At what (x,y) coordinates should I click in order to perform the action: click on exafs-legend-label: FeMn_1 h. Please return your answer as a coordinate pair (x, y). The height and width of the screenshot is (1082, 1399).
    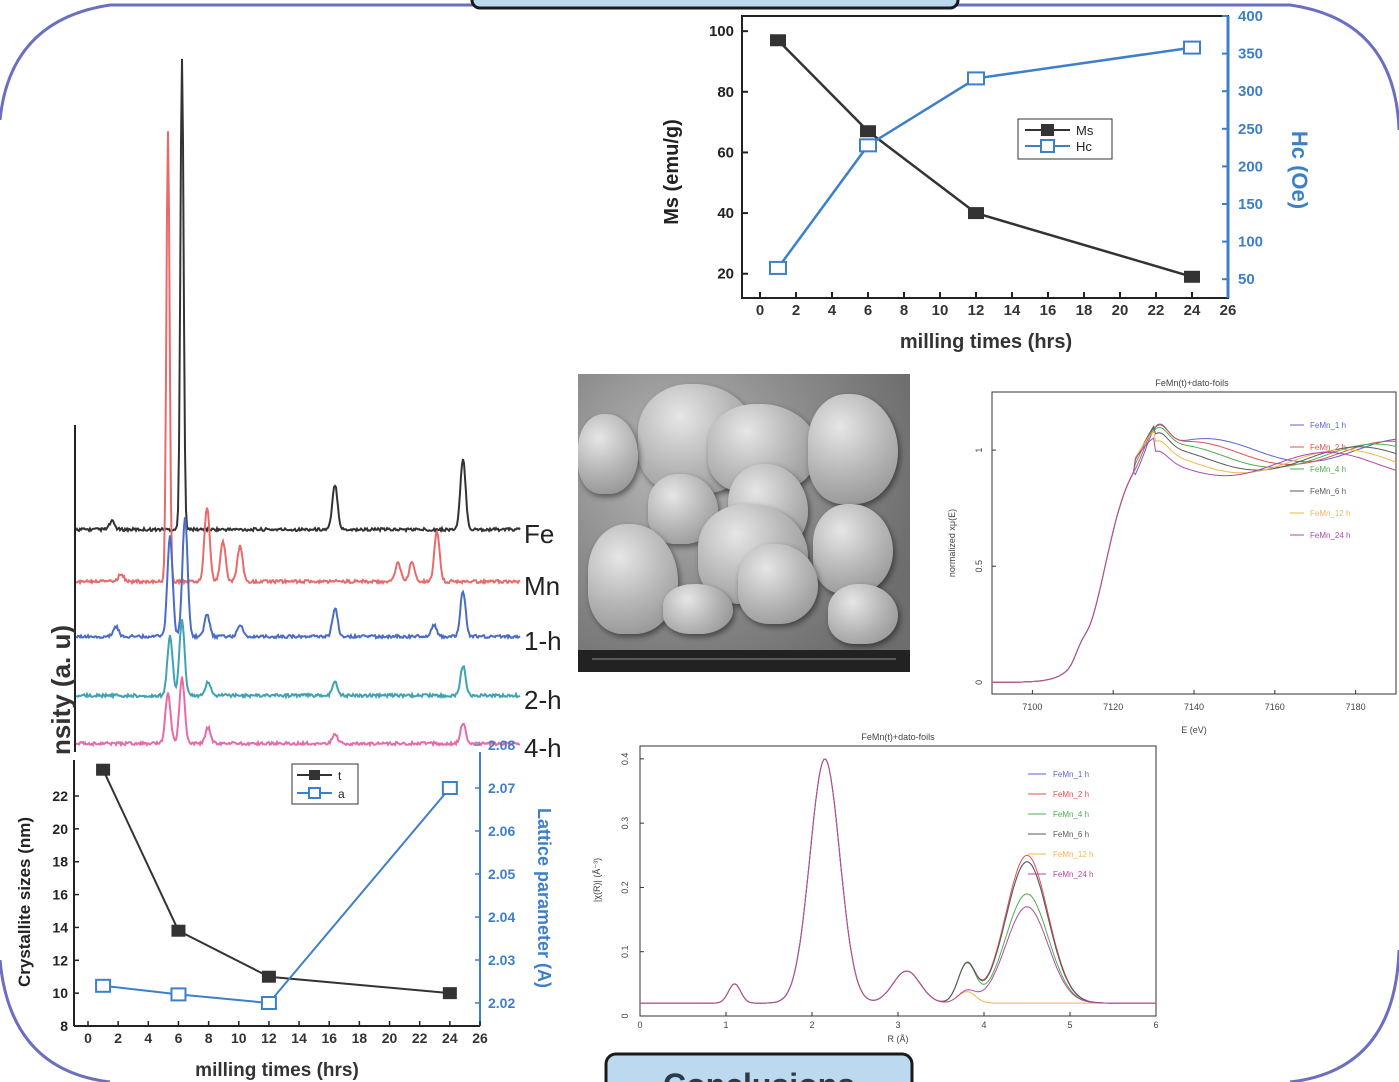
    Looking at the image, I should click on (1071, 774).